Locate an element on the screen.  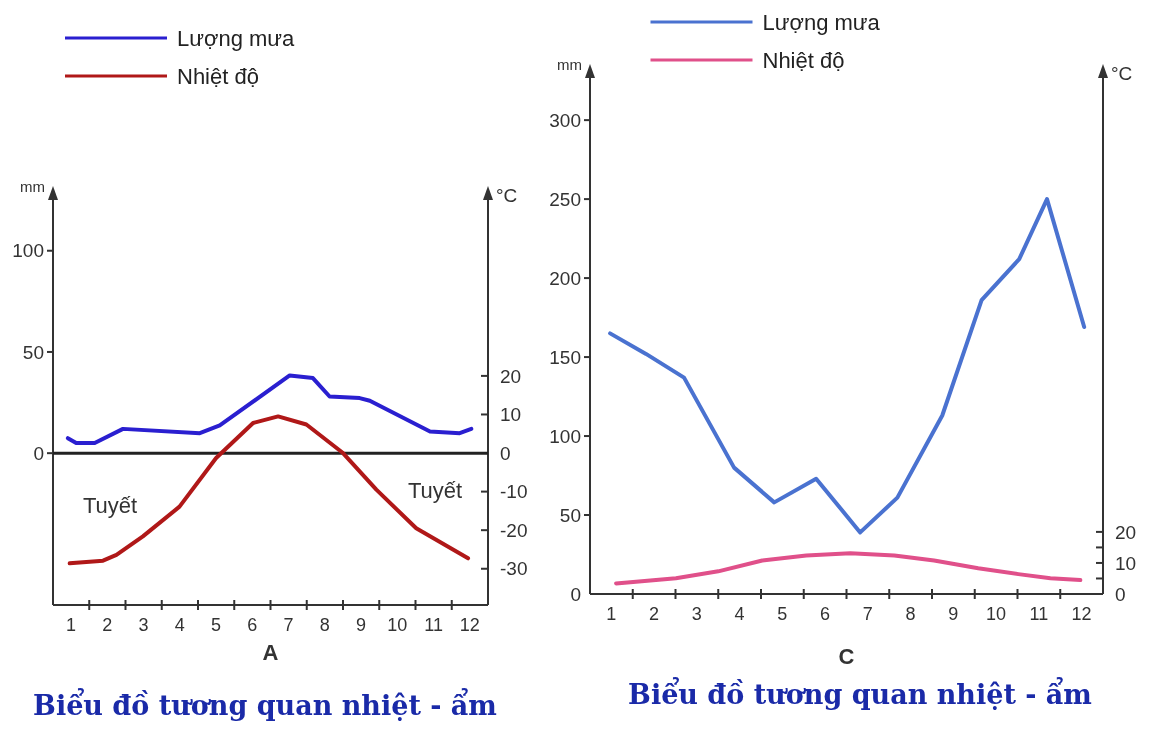
y2-tick-label: -10 is located at coordinates (514, 492).